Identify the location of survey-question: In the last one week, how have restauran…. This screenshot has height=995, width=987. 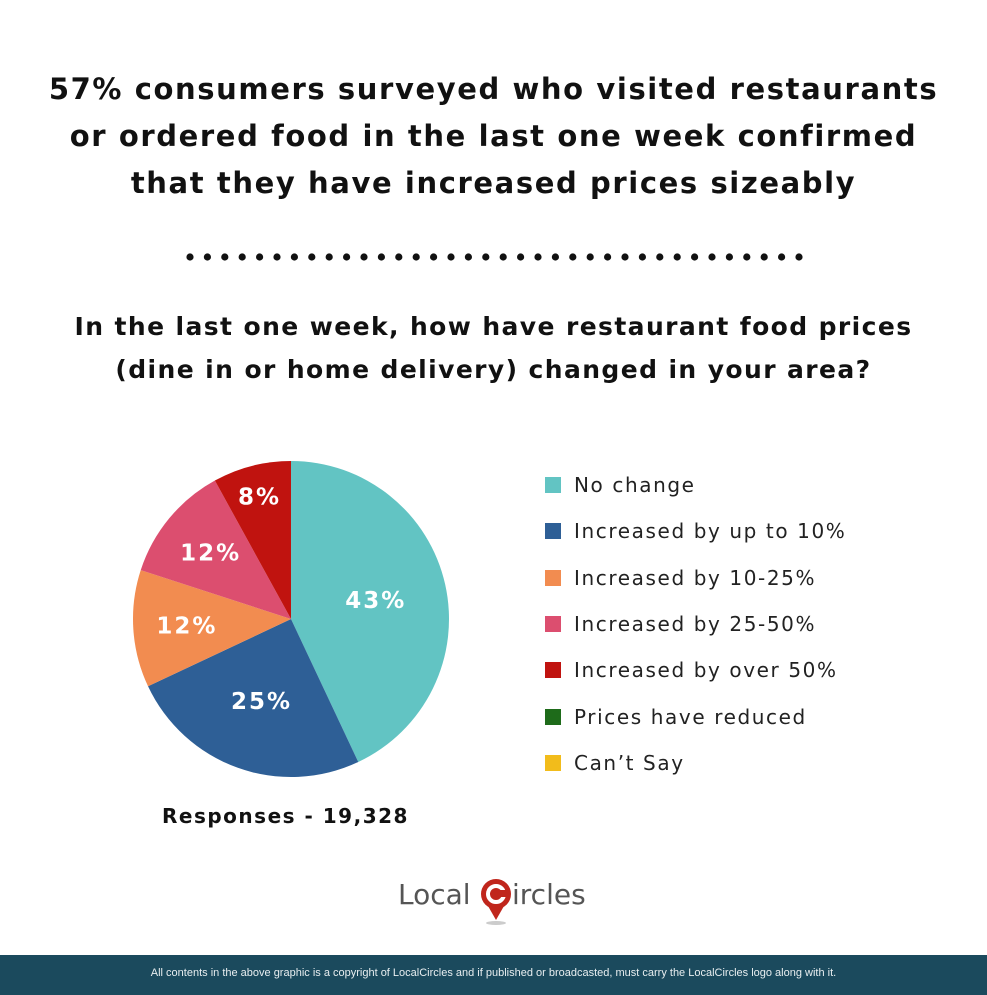
(493, 348).